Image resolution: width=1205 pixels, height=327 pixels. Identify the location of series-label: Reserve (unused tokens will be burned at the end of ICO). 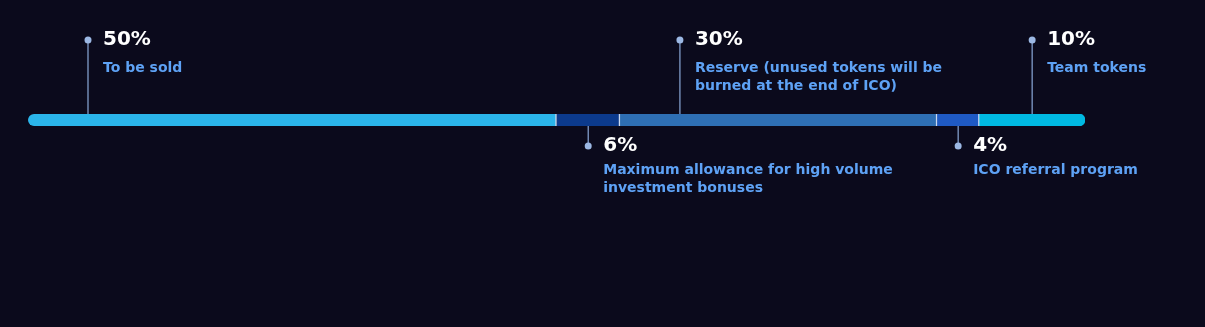
(818, 75).